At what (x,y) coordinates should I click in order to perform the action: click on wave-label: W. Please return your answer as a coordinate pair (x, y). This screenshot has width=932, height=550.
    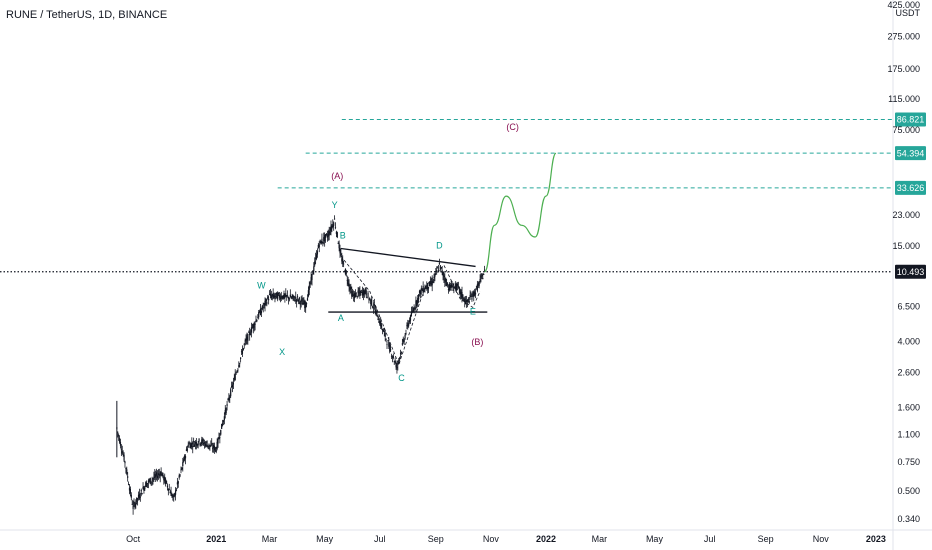
    Looking at the image, I should click on (261, 286).